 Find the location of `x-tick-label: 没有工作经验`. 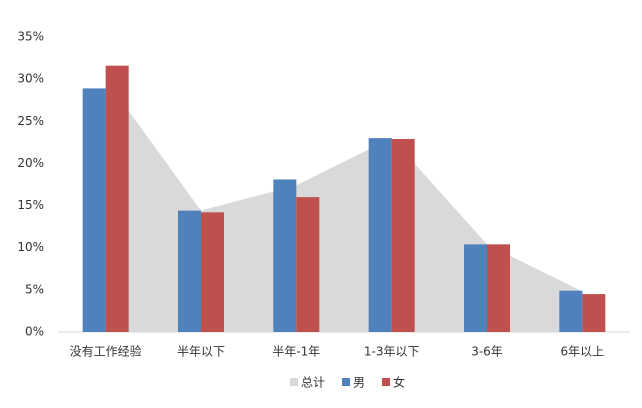

x-tick-label: 没有工作经验 is located at coordinates (106, 351).